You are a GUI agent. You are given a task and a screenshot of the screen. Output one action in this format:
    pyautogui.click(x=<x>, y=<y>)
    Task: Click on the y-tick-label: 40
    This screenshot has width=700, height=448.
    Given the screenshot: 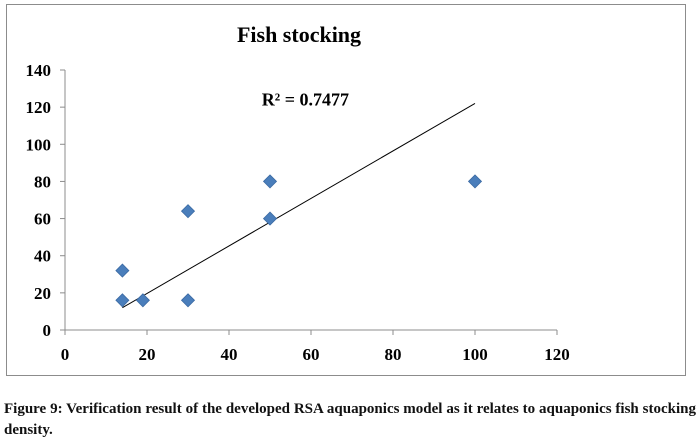 What is the action you would take?
    pyautogui.click(x=42, y=256)
    